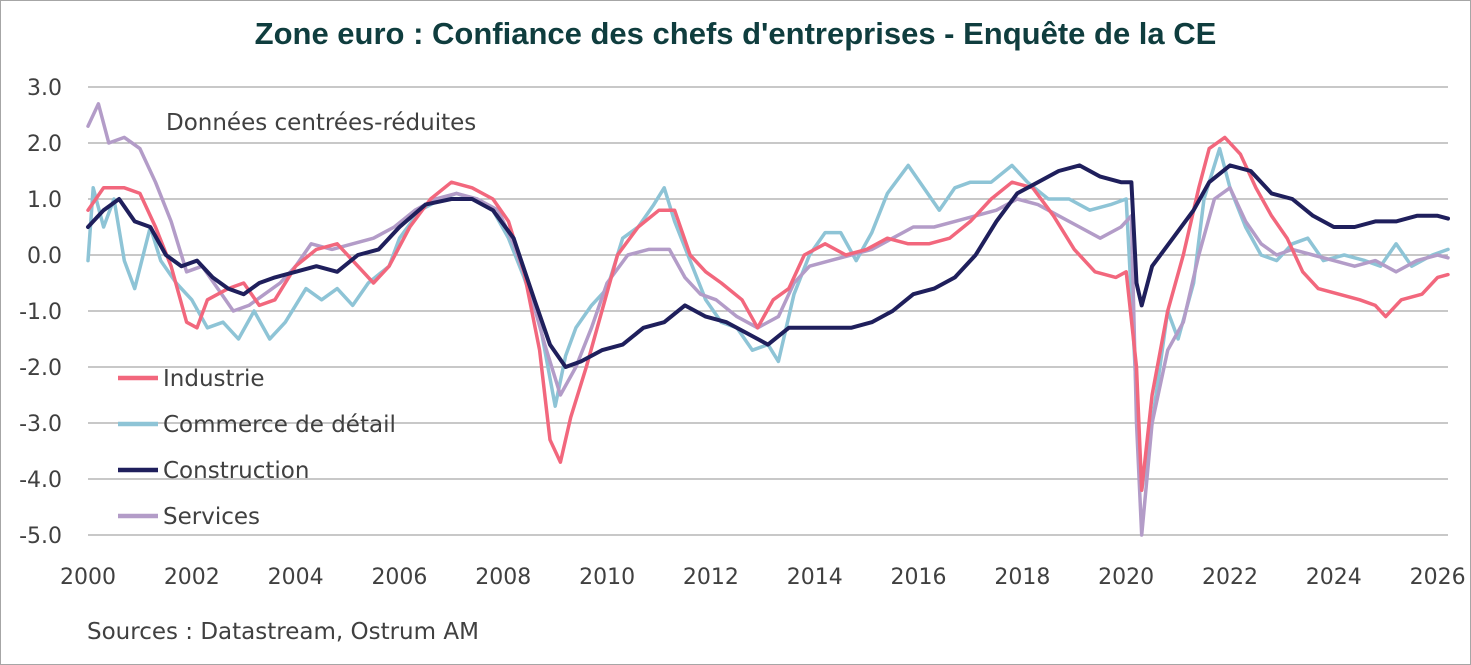 The width and height of the screenshot is (1471, 665). Describe the element at coordinates (40, 368) in the screenshot. I see `y-tick-label: -2.0` at that location.